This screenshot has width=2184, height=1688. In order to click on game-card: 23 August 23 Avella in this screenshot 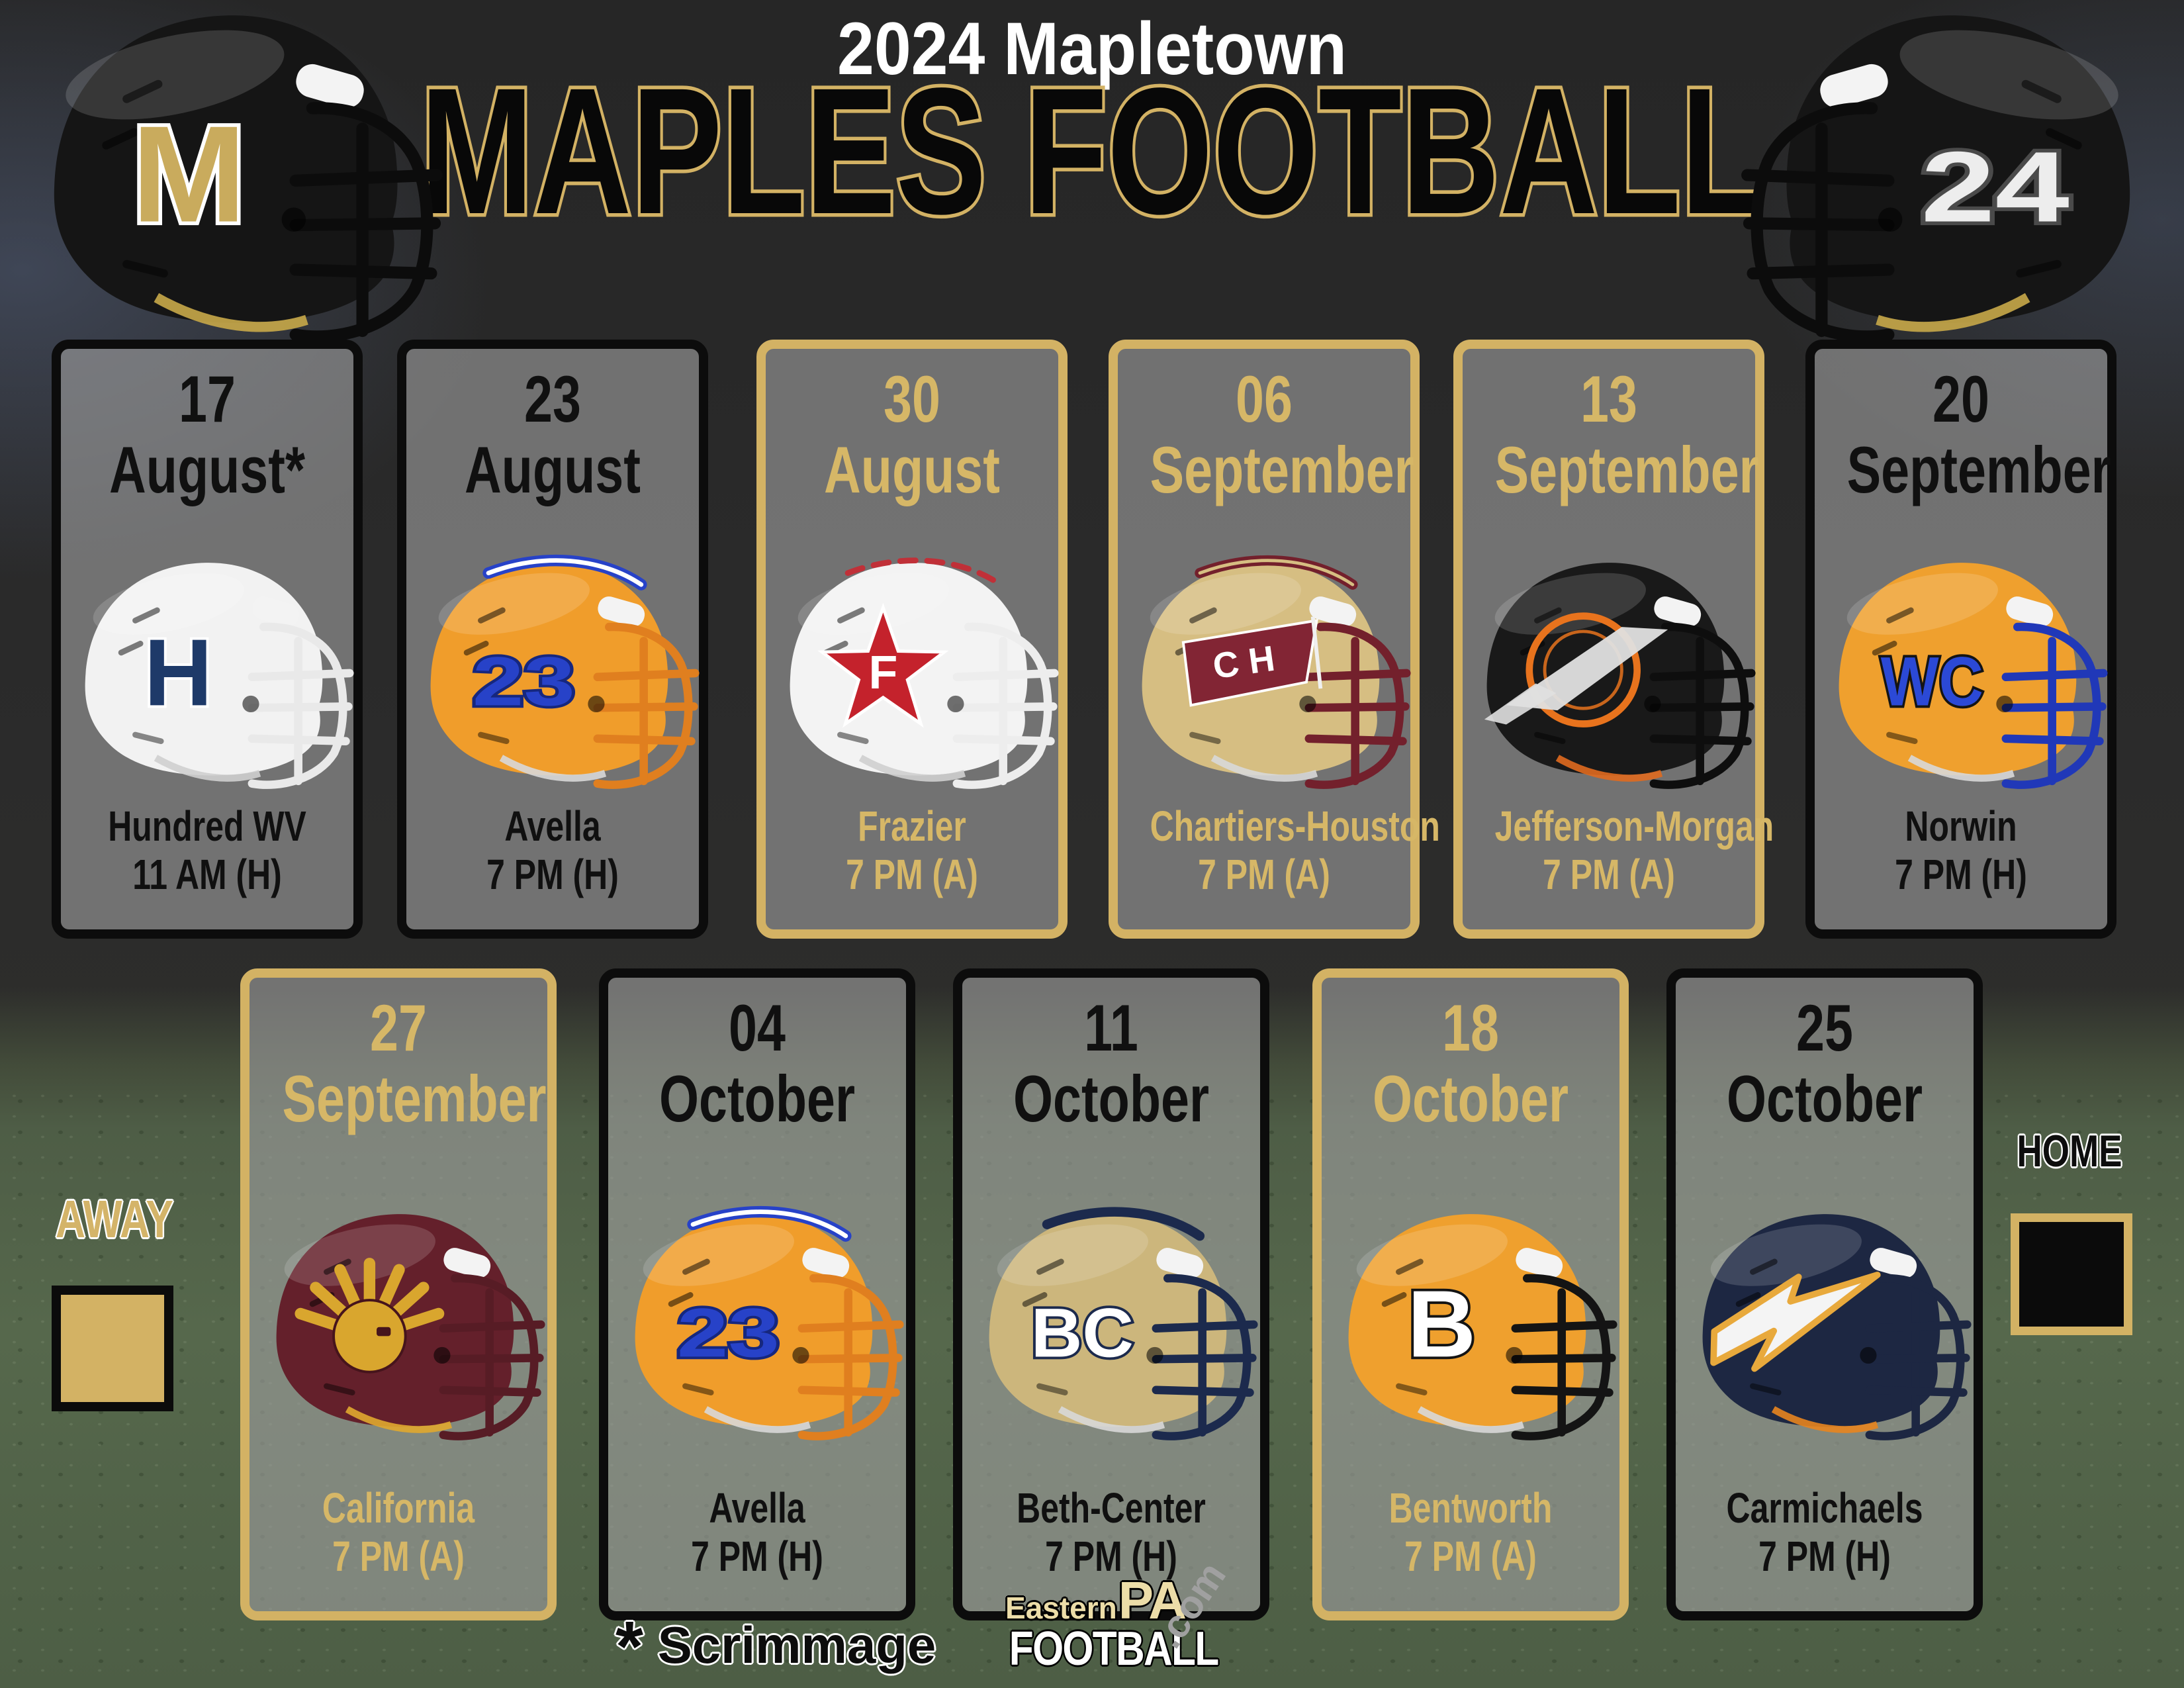, I will do `click(552, 639)`.